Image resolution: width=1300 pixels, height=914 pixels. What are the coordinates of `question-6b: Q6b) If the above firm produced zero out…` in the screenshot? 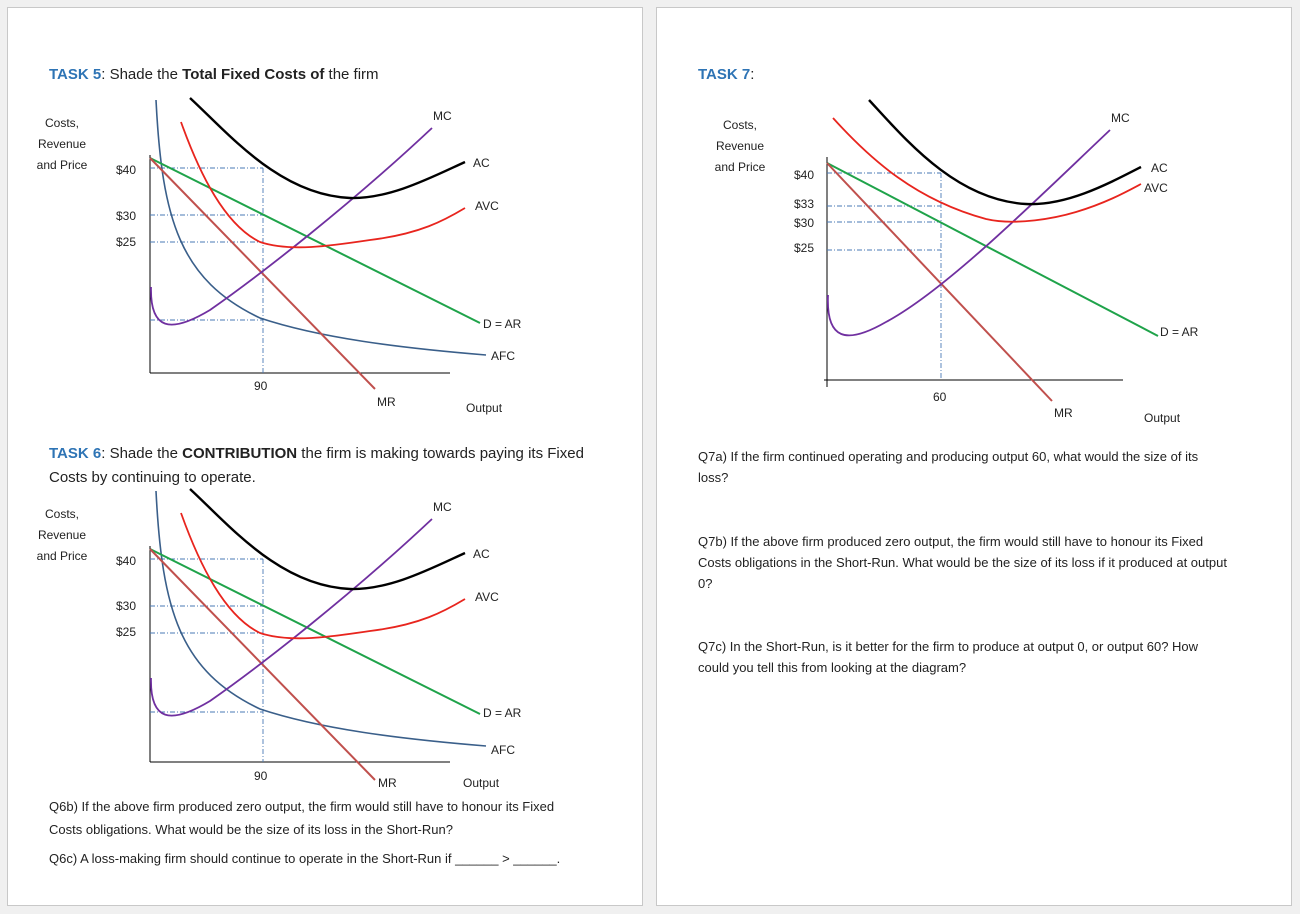 It's located at (302, 818).